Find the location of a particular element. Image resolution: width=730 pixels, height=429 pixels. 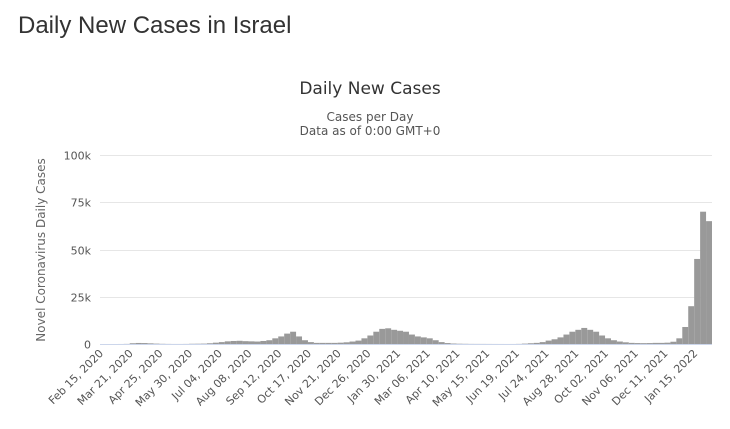

page-title: Daily New Cases in Israel is located at coordinates (155, 25).